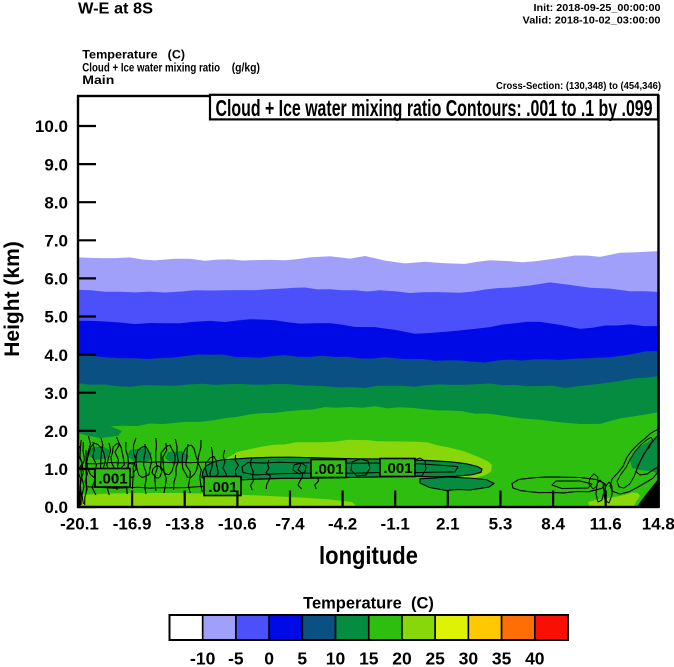 The image size is (674, 667). Describe the element at coordinates (658, 524) in the screenshot. I see `svg-text: 14.8` at that location.